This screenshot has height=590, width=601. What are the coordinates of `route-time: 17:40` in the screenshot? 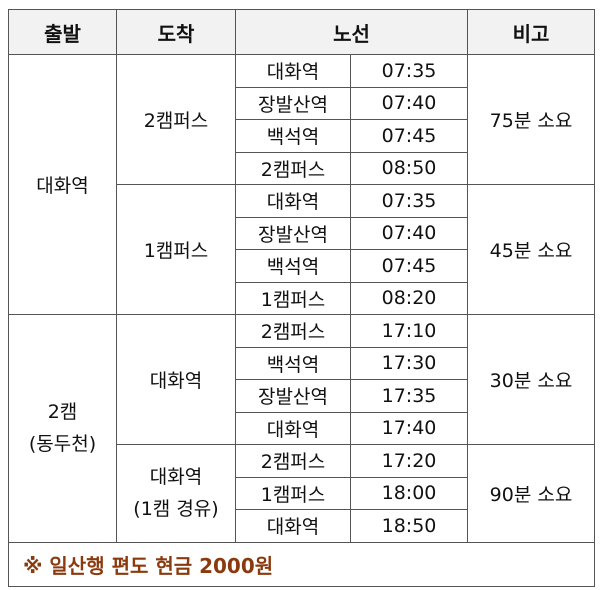 It's located at (409, 428).